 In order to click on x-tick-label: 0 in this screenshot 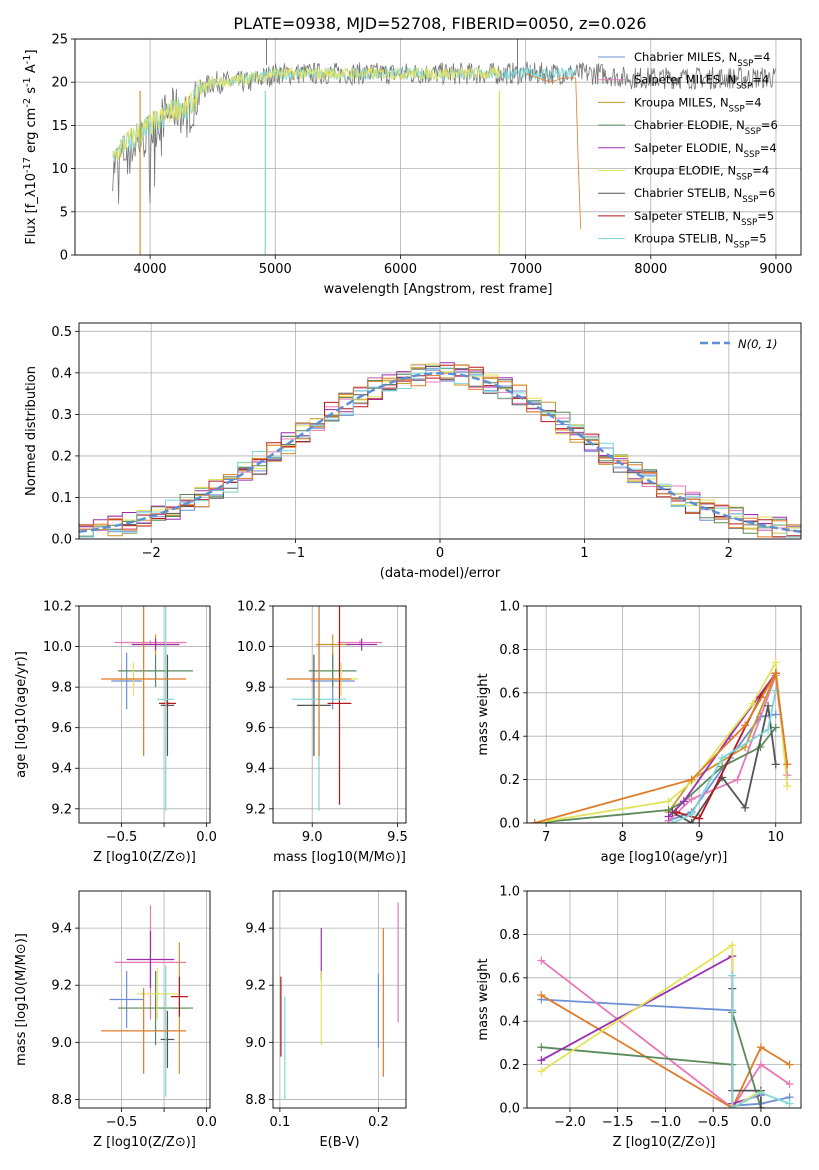, I will do `click(440, 553)`.